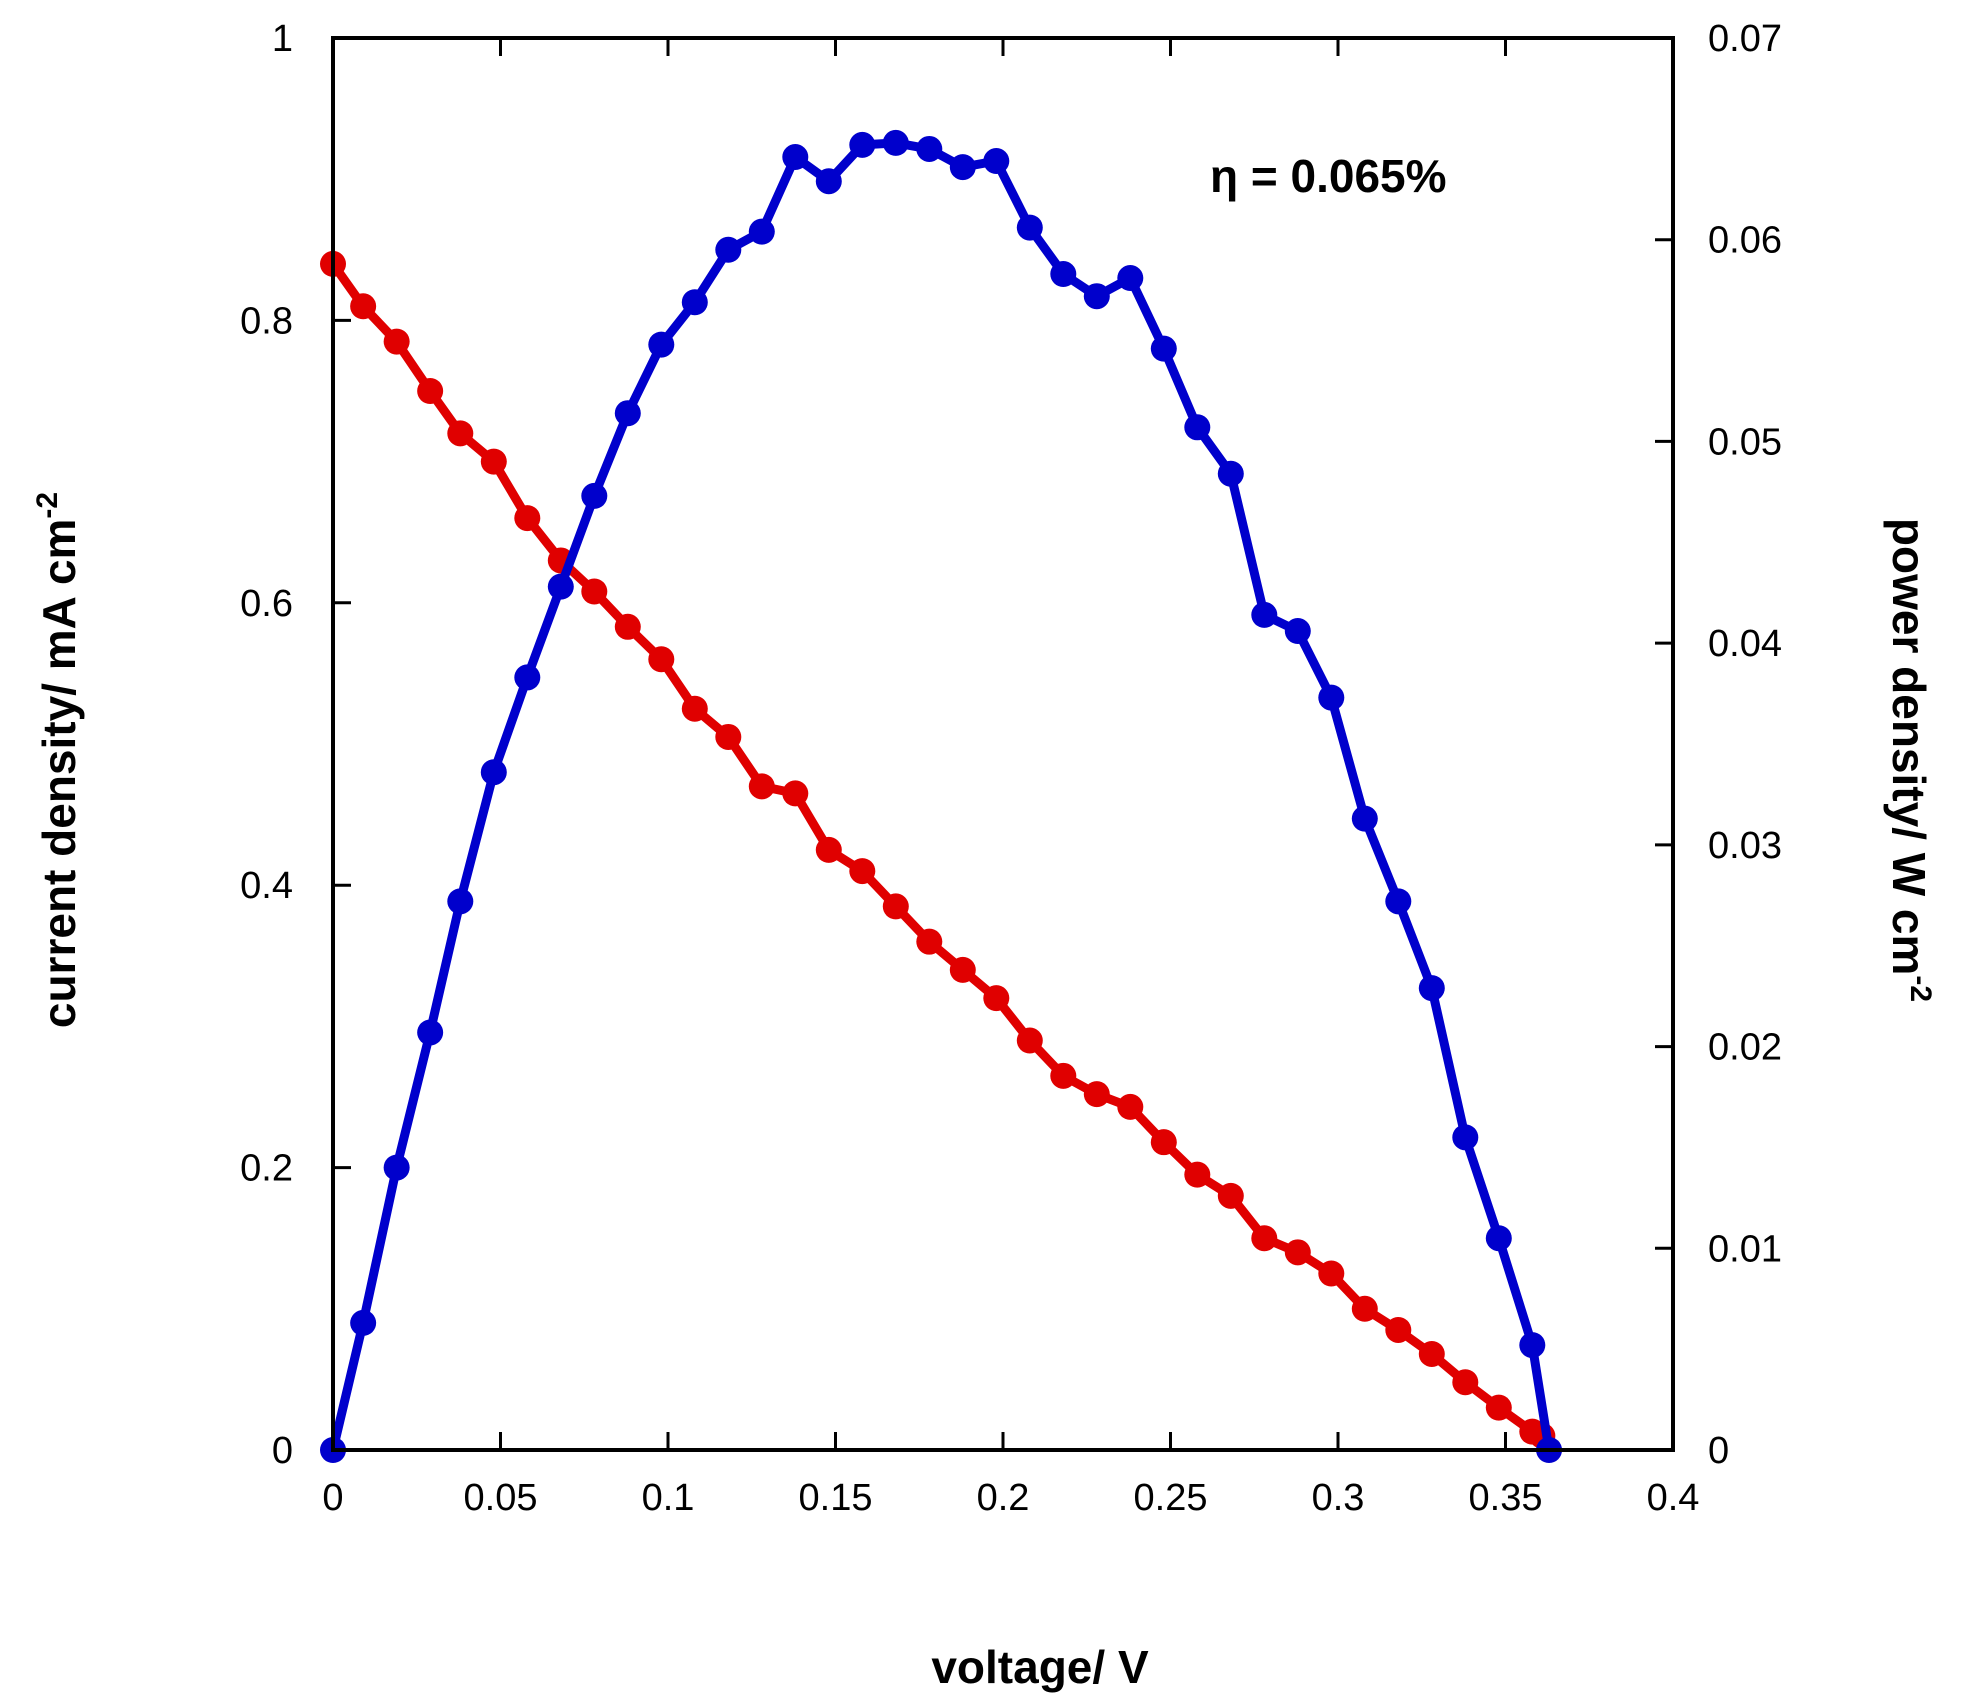 This screenshot has height=1697, width=1973. I want to click on y2-tick-label: 0.01, so click(1745, 1249).